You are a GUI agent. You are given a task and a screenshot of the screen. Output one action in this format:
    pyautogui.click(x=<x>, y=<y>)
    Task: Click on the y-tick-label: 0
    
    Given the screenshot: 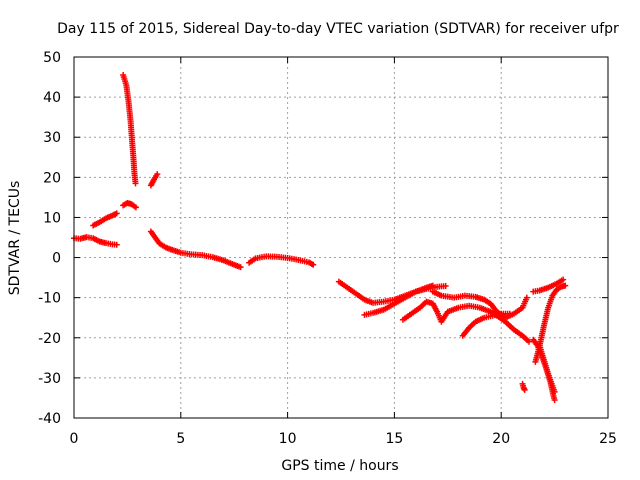 What is the action you would take?
    pyautogui.click(x=56, y=259)
    